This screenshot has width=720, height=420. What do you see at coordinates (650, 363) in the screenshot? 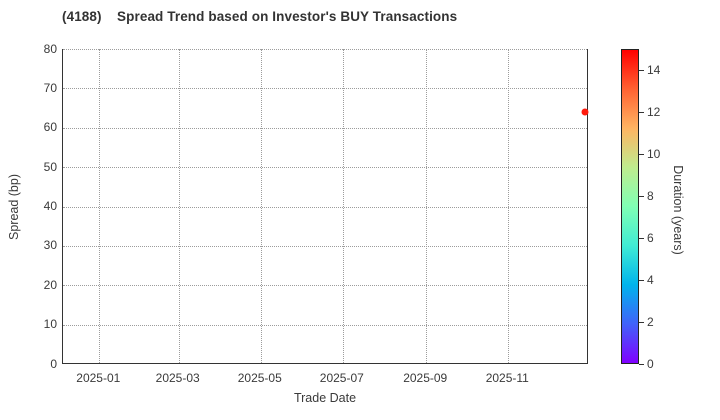
I see `colorbar-tick-label: 0` at bounding box center [650, 363].